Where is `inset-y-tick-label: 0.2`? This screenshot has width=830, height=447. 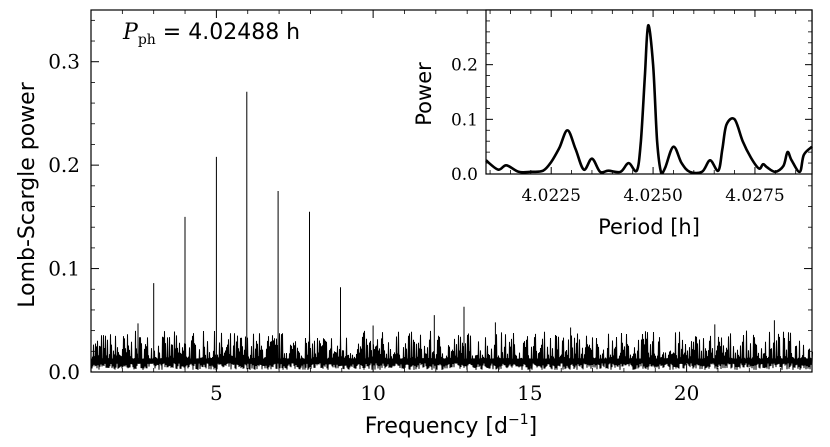
inset-y-tick-label: 0.2 is located at coordinates (464, 66).